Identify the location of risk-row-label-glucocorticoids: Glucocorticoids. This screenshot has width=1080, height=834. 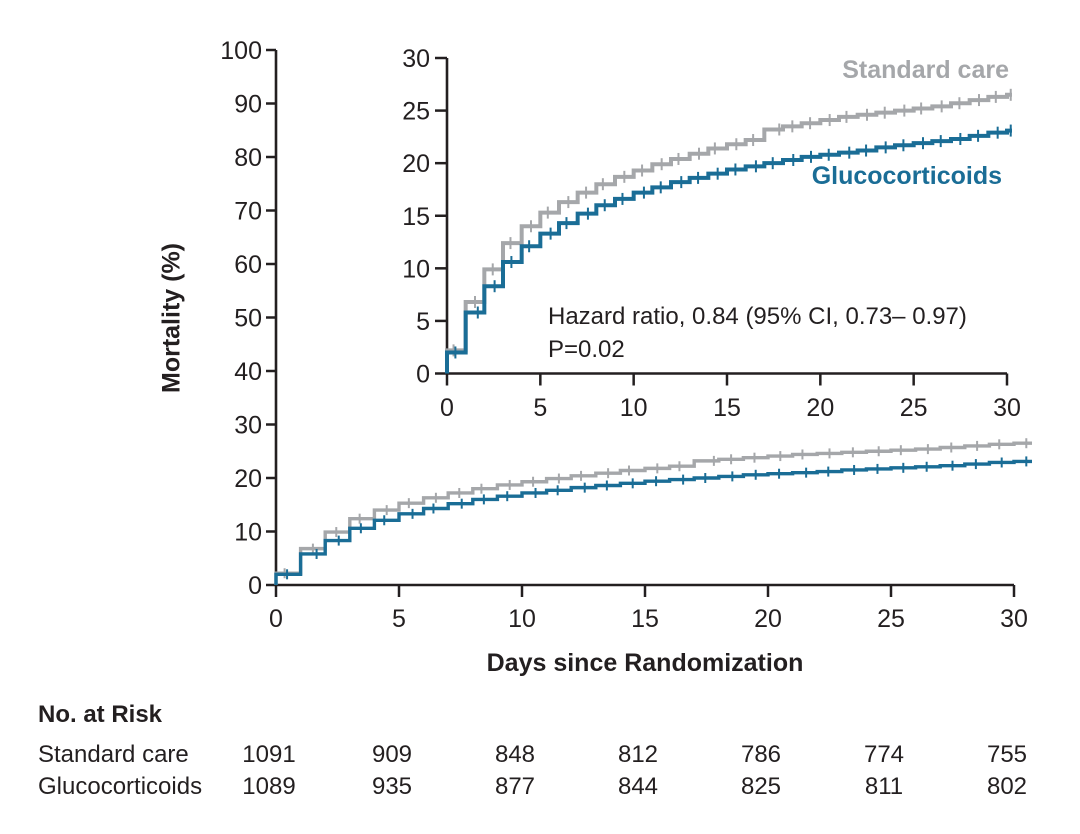
(120, 786).